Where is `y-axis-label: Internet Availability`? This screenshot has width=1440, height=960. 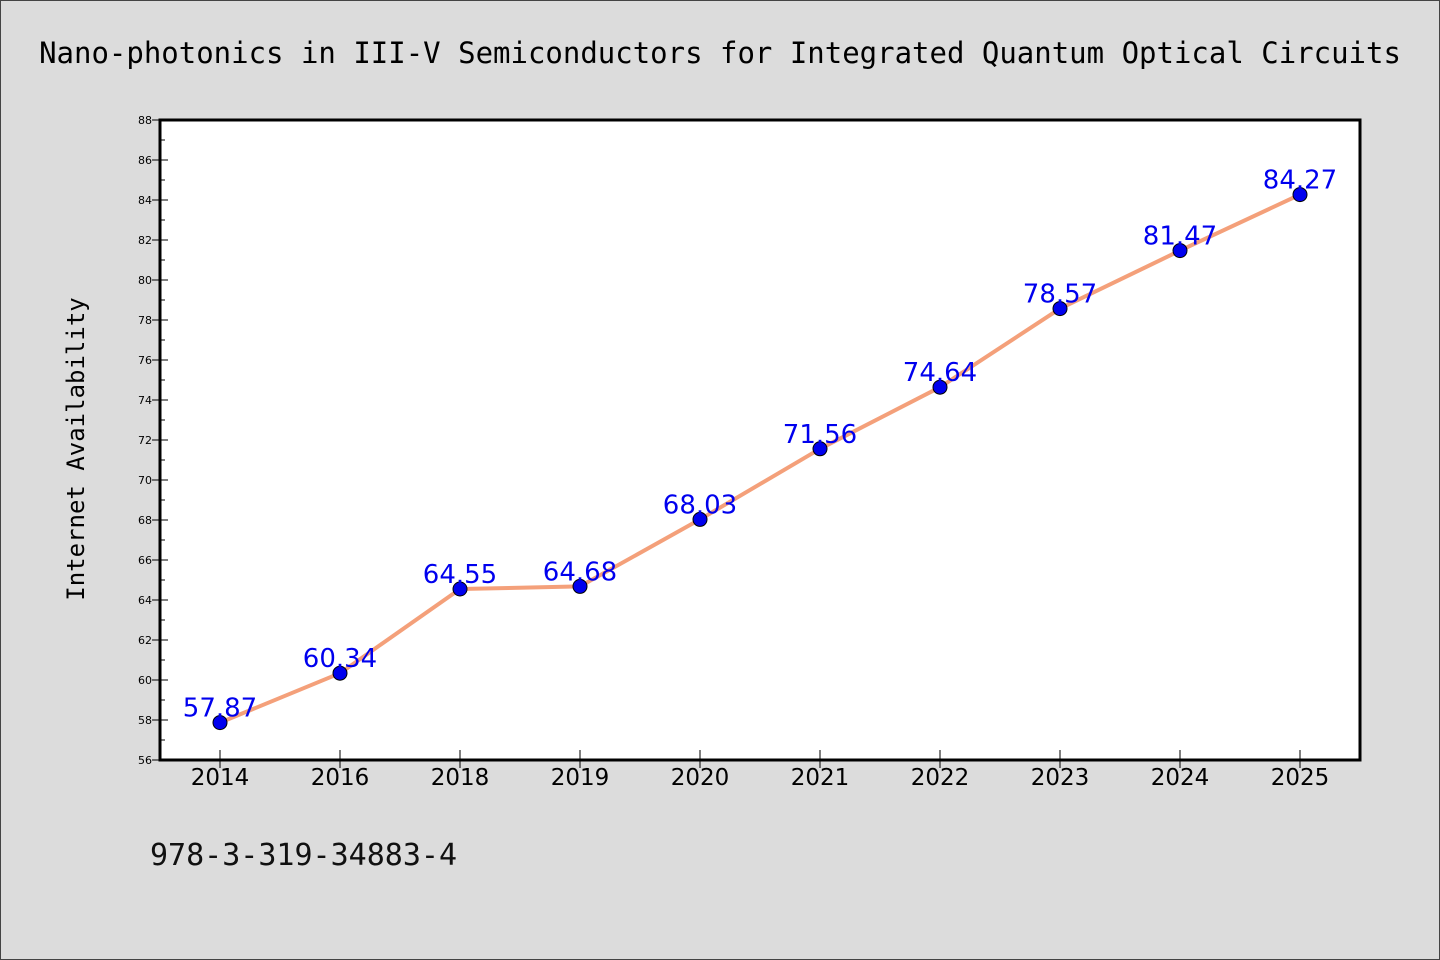
y-axis-label: Internet Availability is located at coordinates (76, 448).